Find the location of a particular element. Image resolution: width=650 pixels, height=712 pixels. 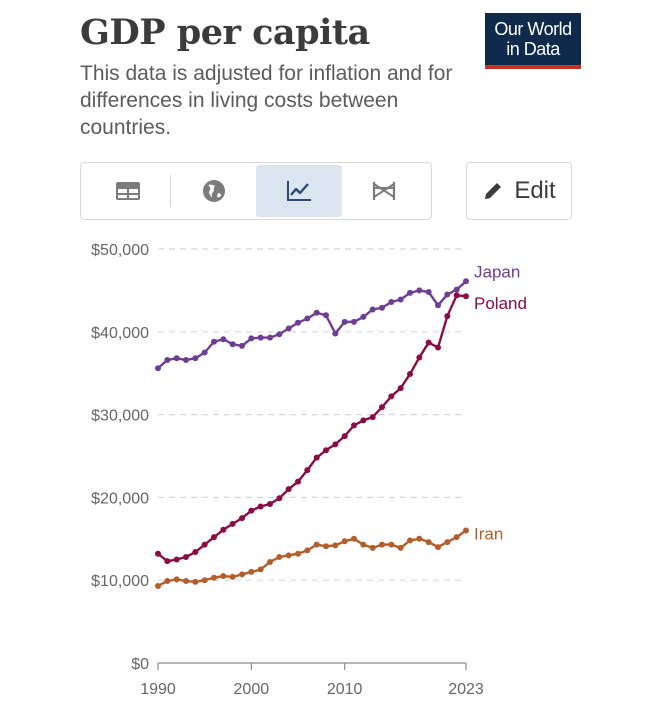

series-label-poland: Poland is located at coordinates (500, 303).